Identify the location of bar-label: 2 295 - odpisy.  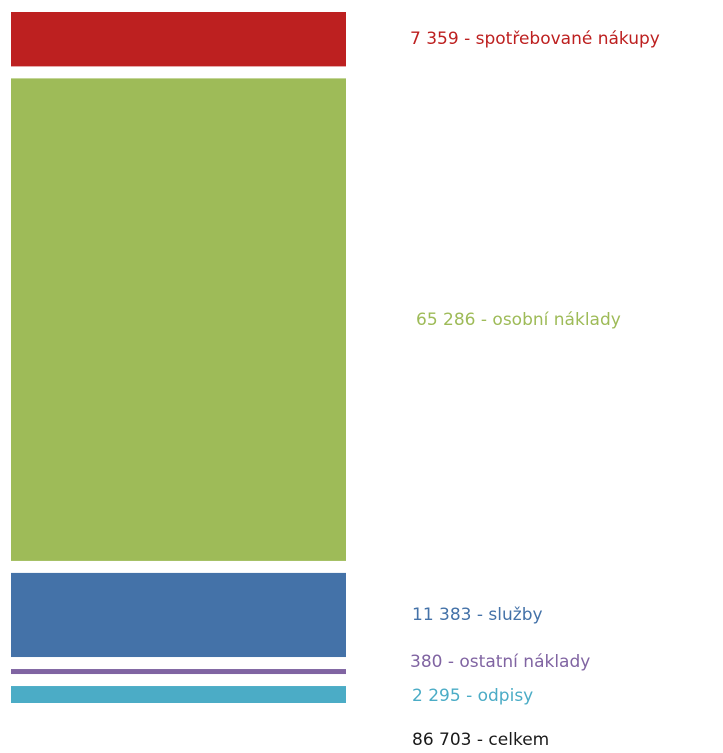
(473, 696).